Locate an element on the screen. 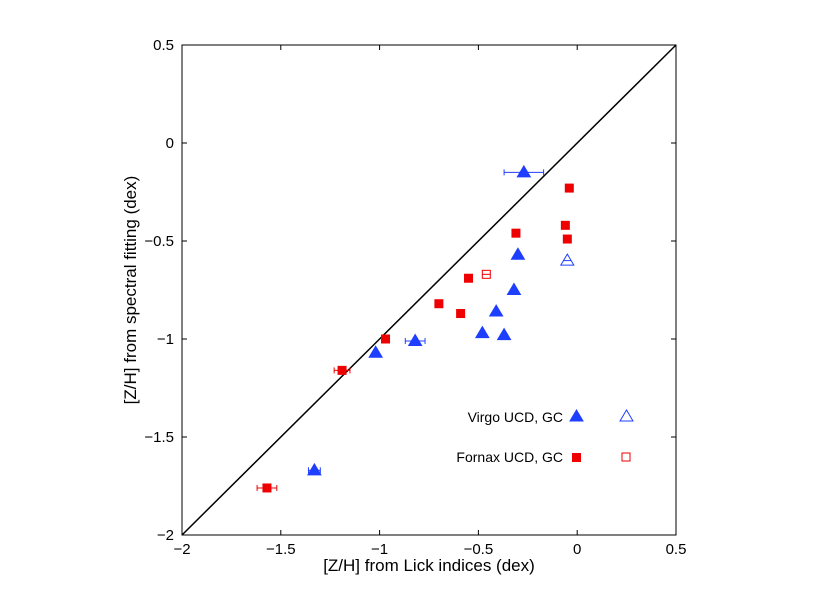  y-tick-label: −1 is located at coordinates (165, 339).